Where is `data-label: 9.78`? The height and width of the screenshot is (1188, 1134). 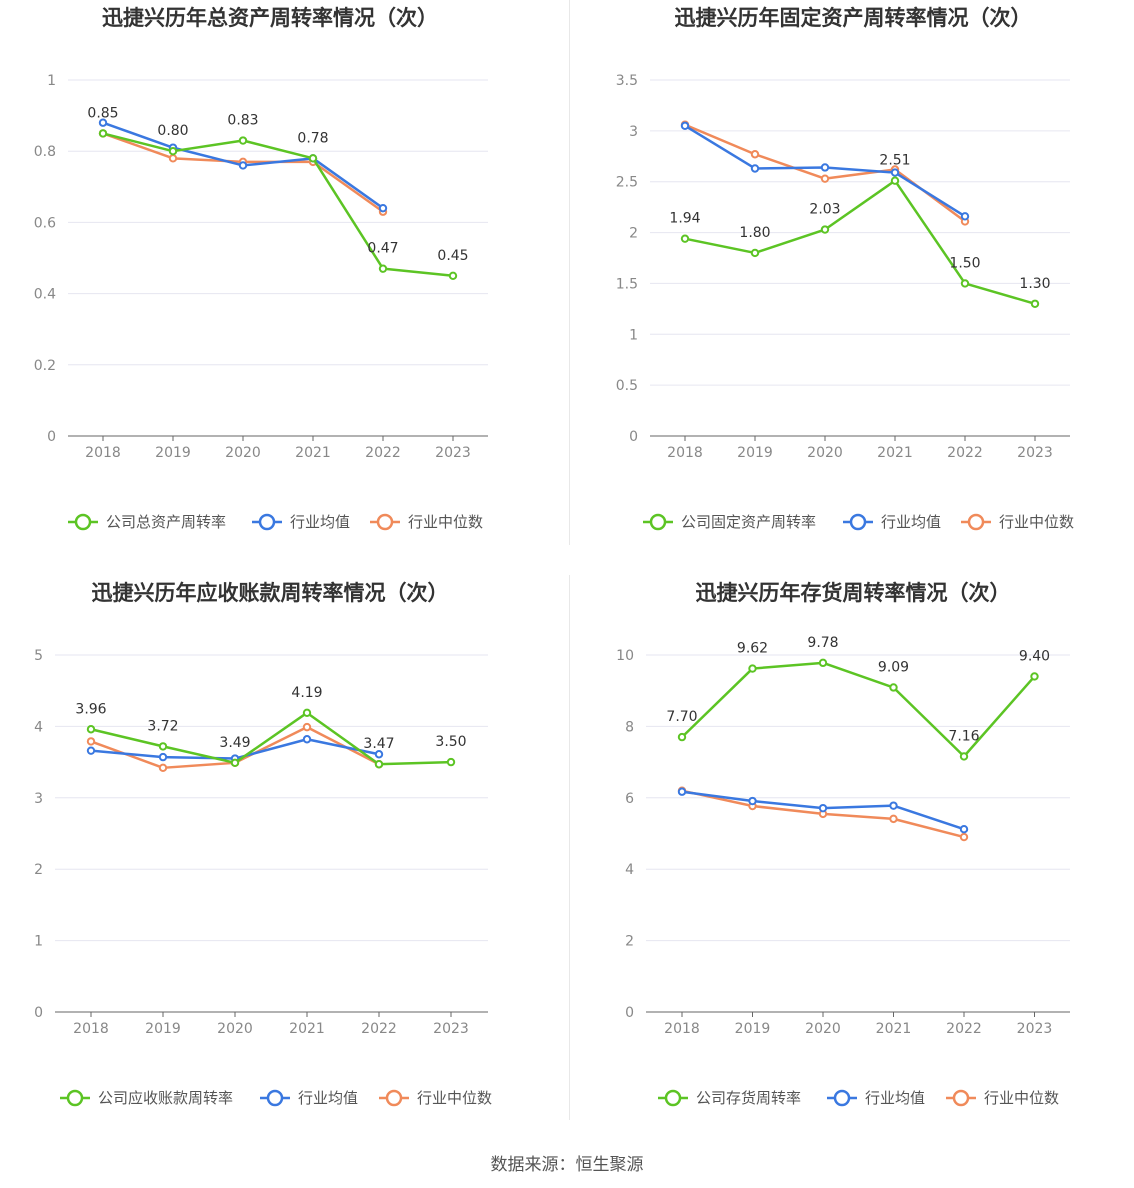 data-label: 9.78 is located at coordinates (822, 643).